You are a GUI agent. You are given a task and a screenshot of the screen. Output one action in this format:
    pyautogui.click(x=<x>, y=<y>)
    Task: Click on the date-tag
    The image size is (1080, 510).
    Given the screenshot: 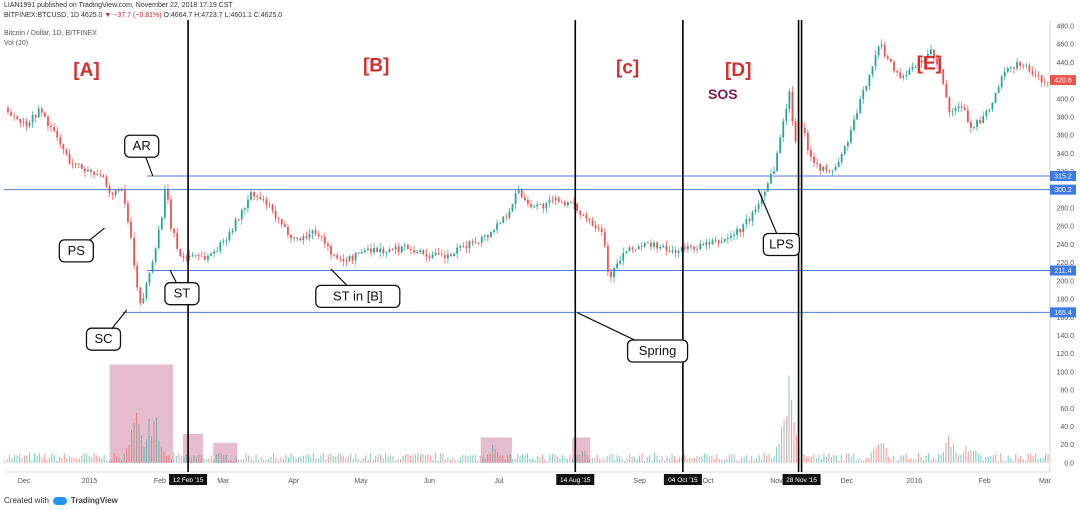 What is the action you would take?
    pyautogui.click(x=575, y=479)
    